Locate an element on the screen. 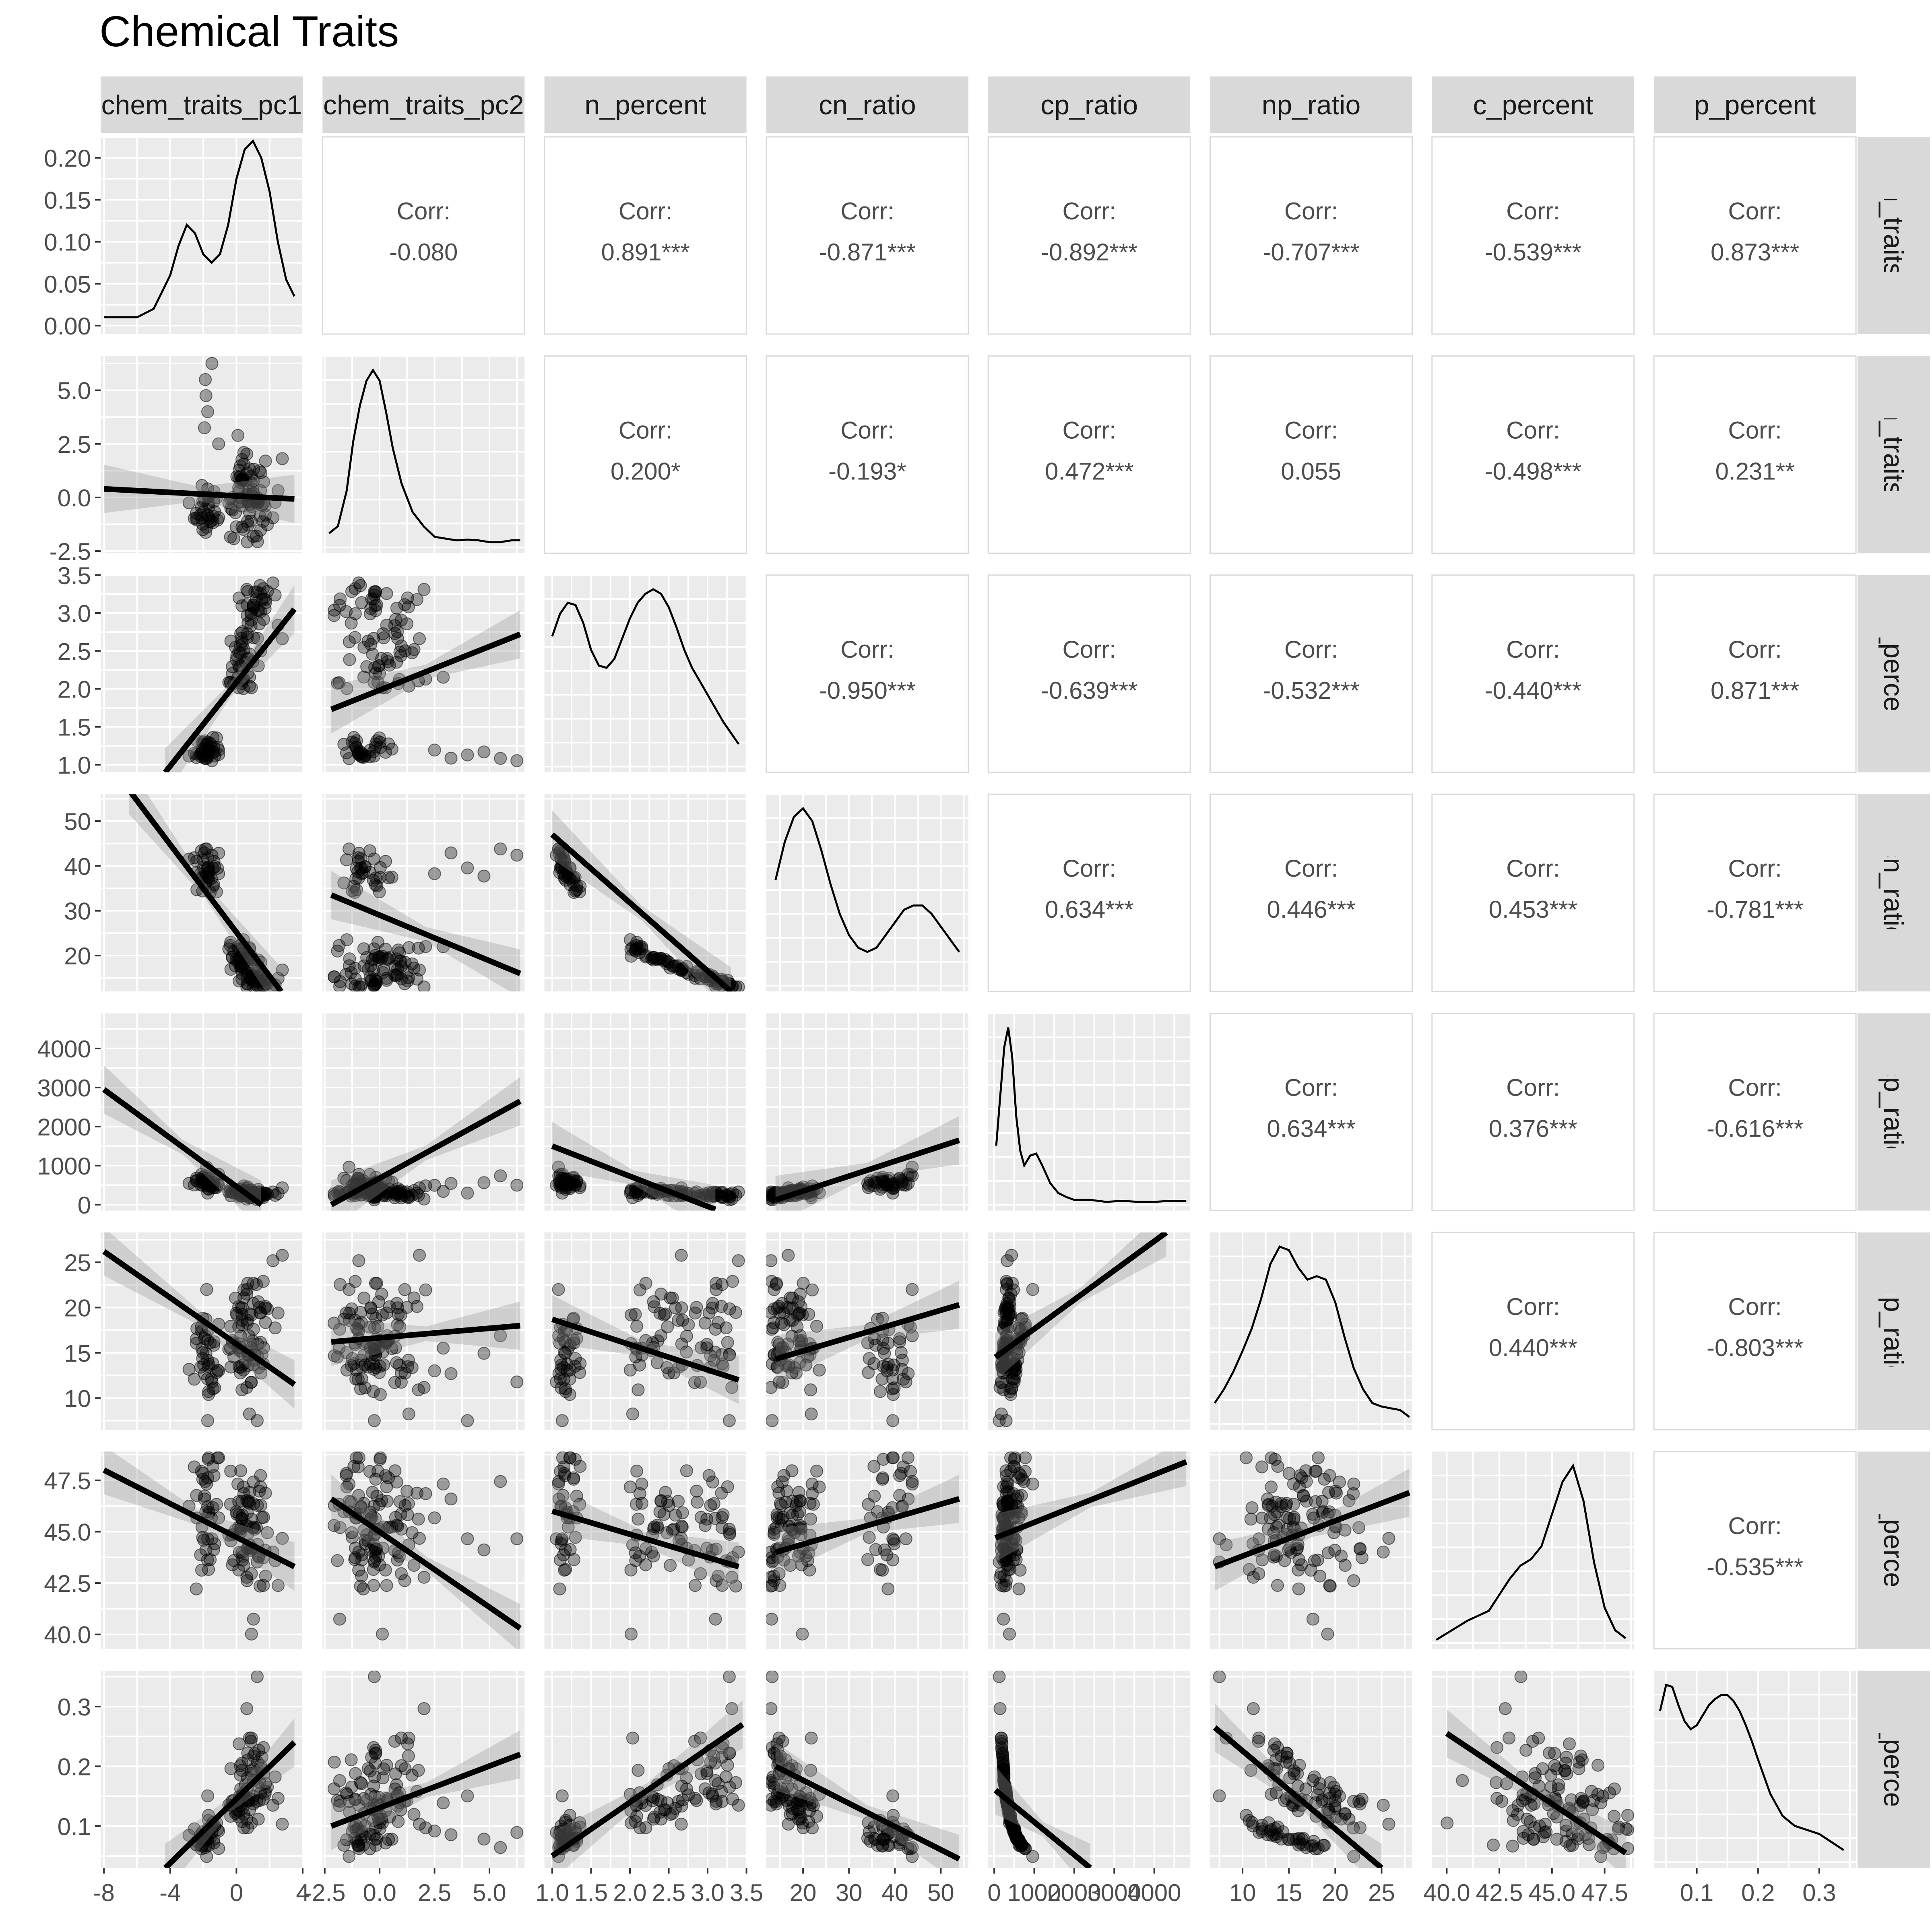 The image size is (1932, 1932). corr-value: -0.535*** is located at coordinates (1755, 1566).